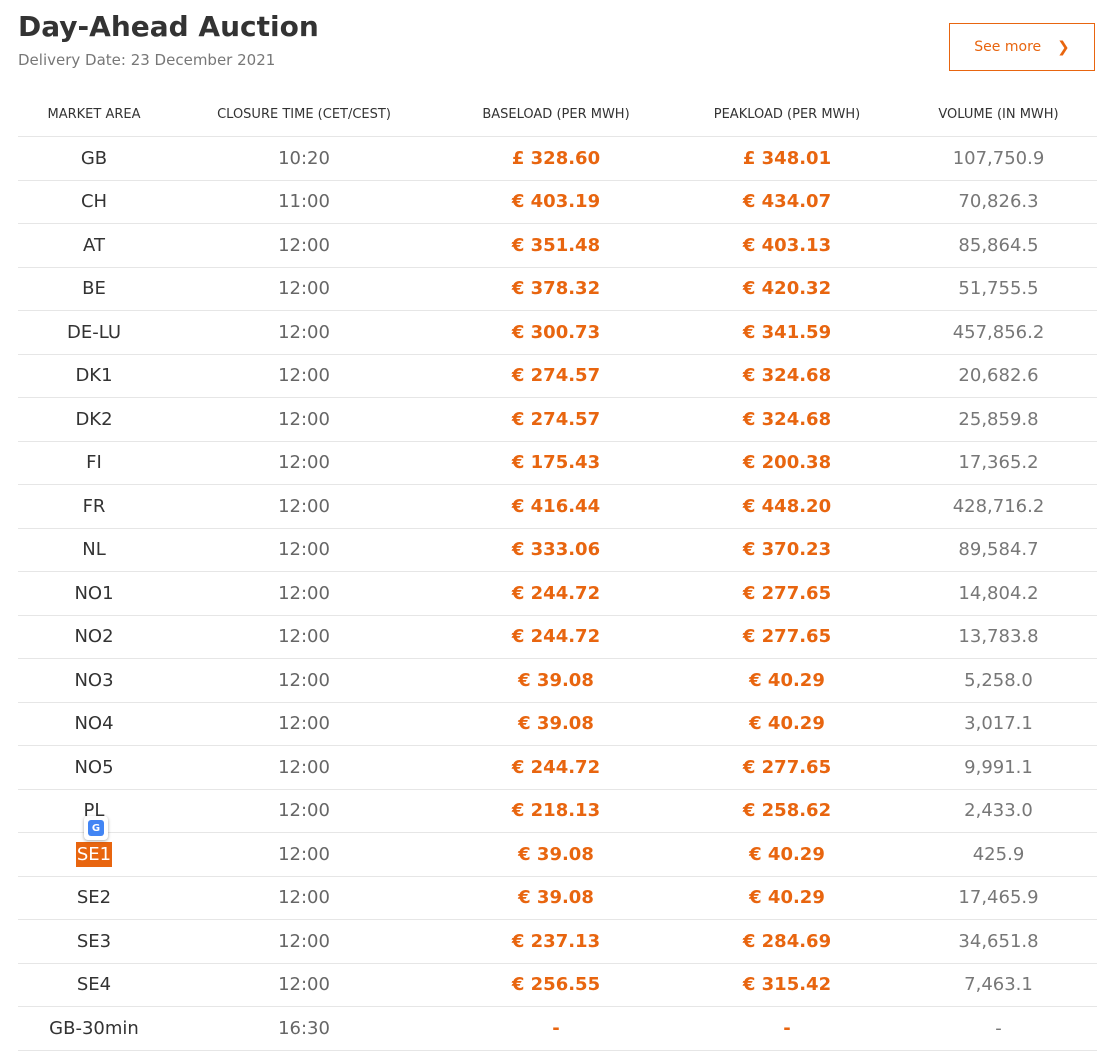  I want to click on table-row: DK2 12:00 € 274.57 € 324.68 25,859.8, so click(557, 419).